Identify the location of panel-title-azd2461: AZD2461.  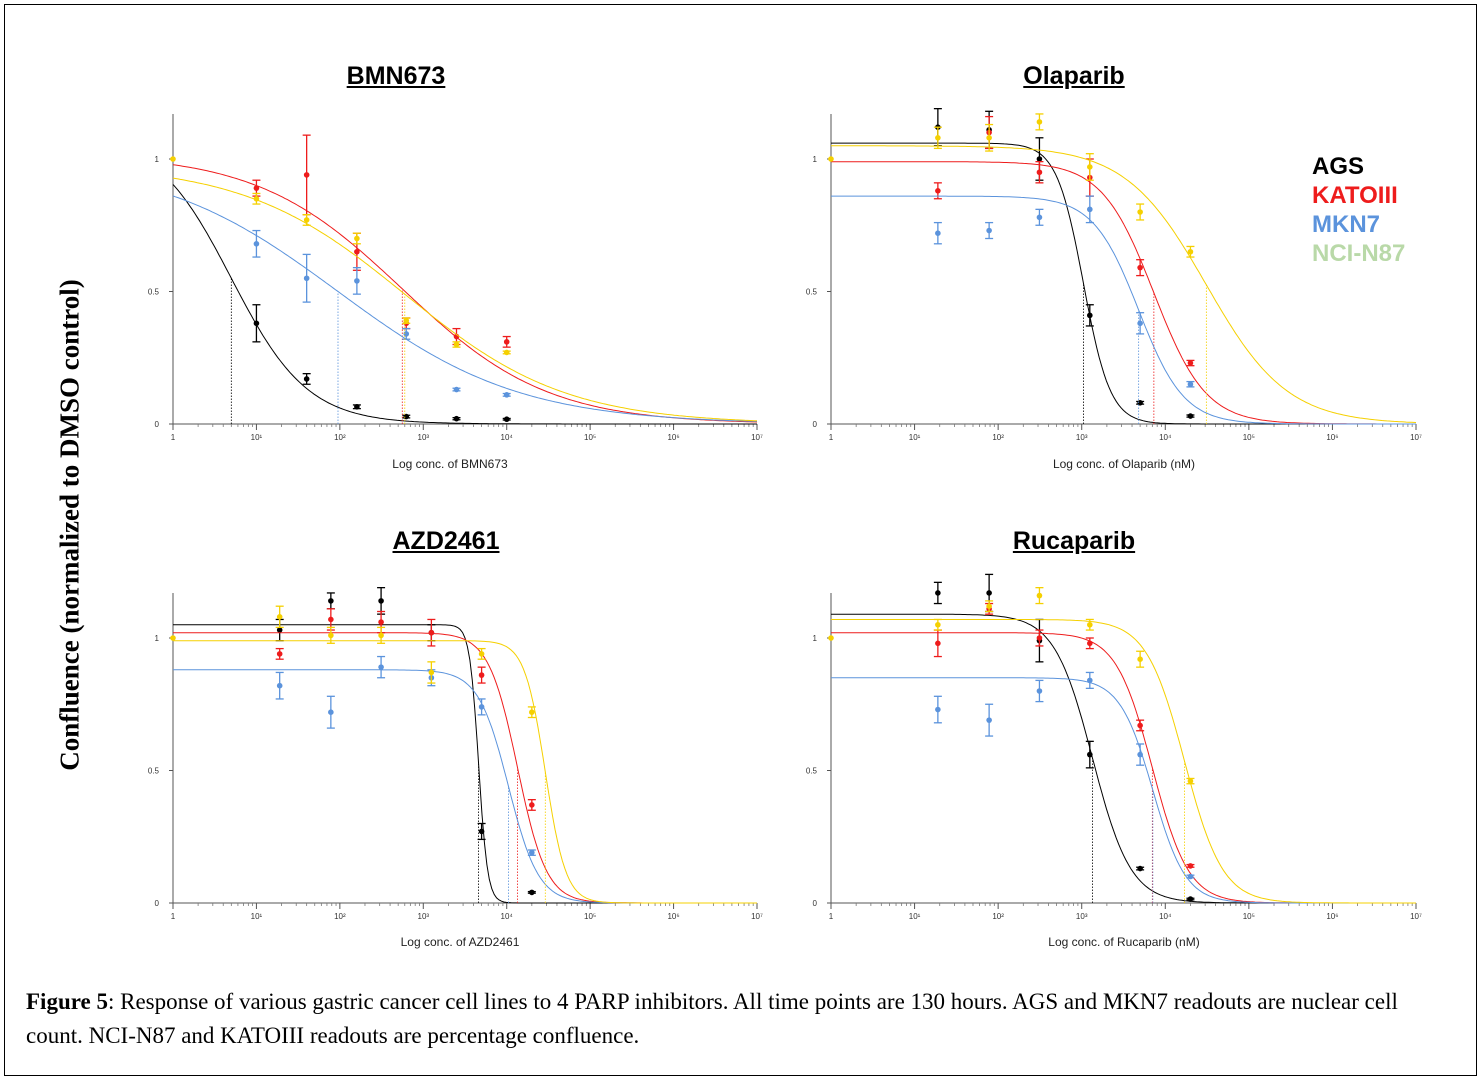
(446, 541).